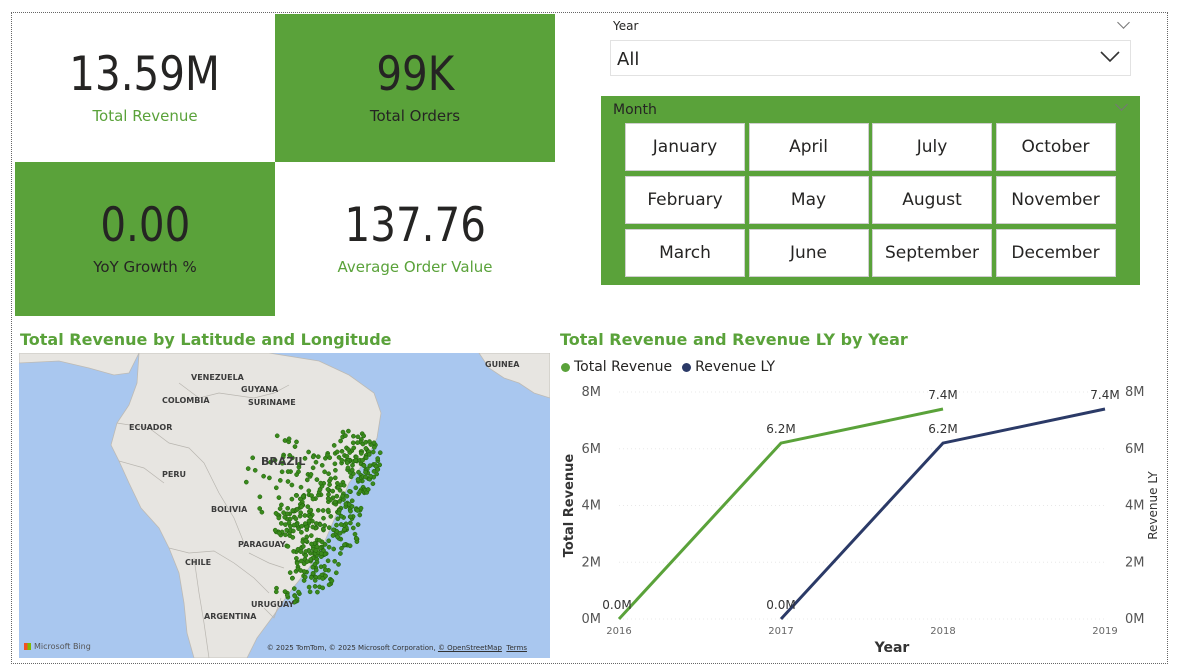  Describe the element at coordinates (1110, 57) in the screenshot. I see `chevron-down-icon` at that location.